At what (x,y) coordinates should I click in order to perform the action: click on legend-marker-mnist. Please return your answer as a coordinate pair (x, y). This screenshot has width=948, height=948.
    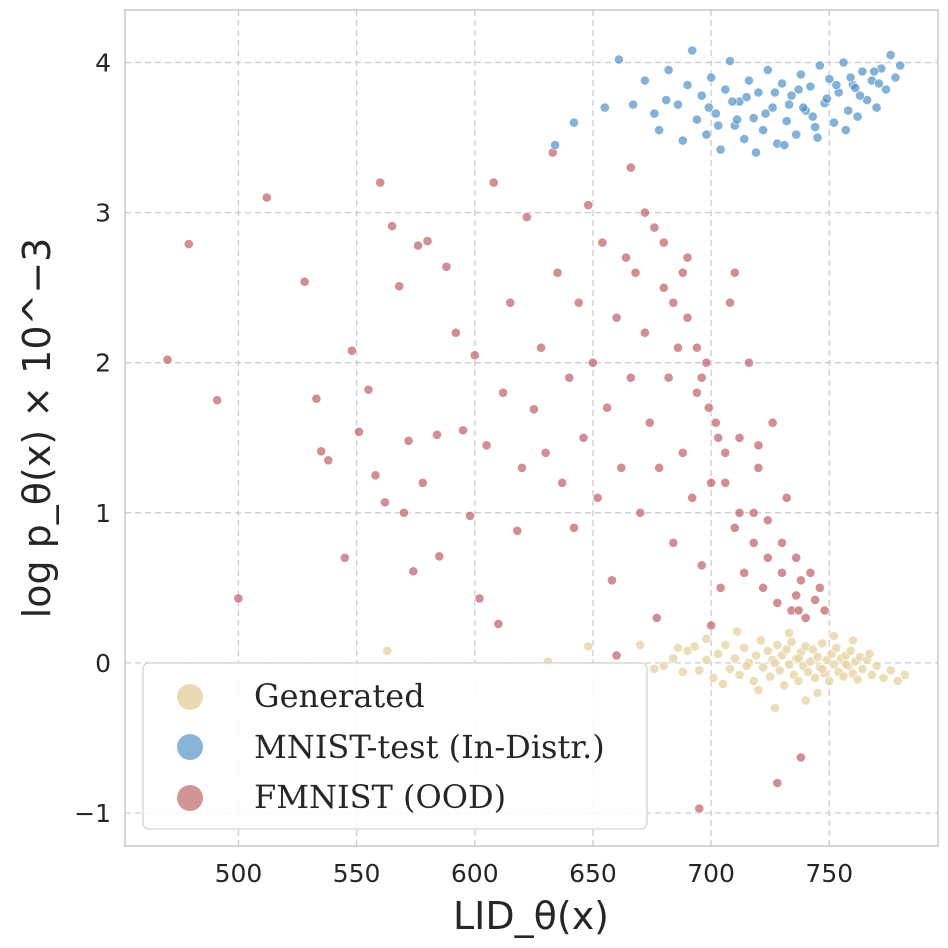
    Looking at the image, I should click on (190, 747).